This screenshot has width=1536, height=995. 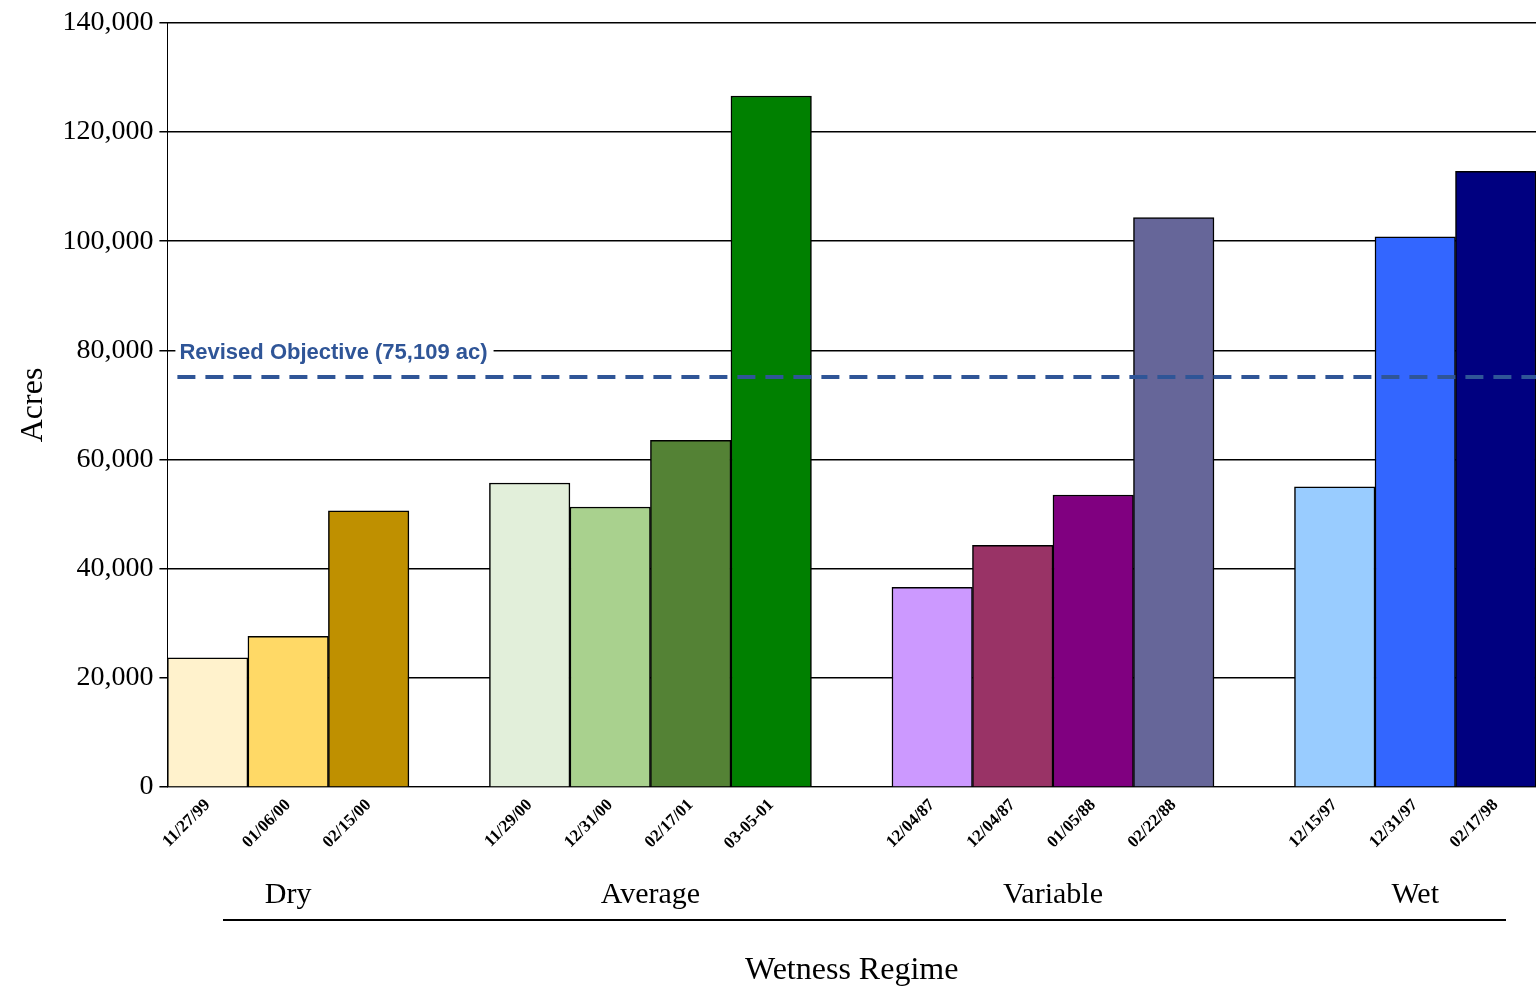 I want to click on ref-line-label: Revised Objective (75,109 ac), so click(x=333, y=352).